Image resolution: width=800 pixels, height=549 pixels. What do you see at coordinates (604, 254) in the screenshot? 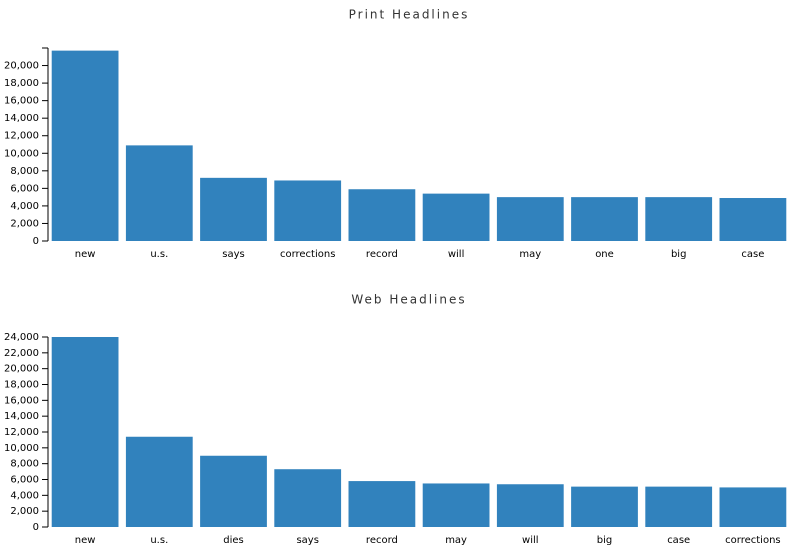
I see `x-tick-label: one` at bounding box center [604, 254].